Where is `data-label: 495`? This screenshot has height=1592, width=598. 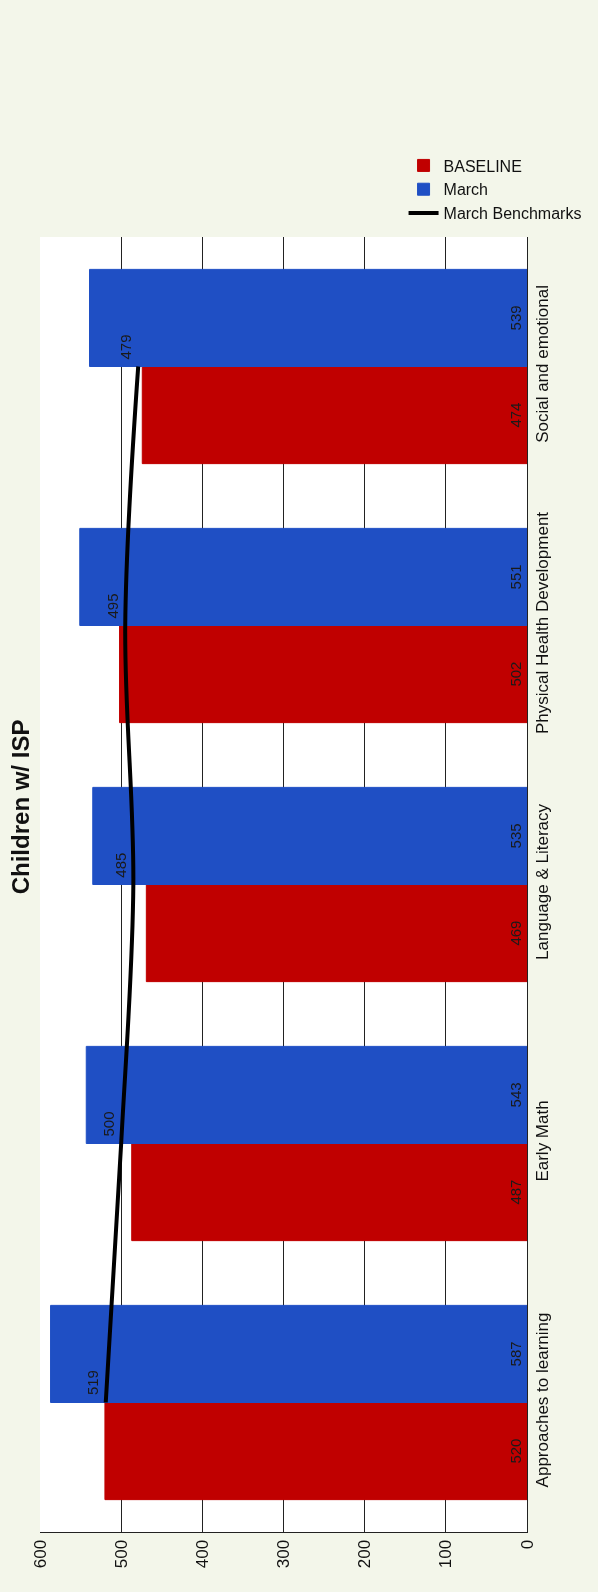 data-label: 495 is located at coordinates (112, 606).